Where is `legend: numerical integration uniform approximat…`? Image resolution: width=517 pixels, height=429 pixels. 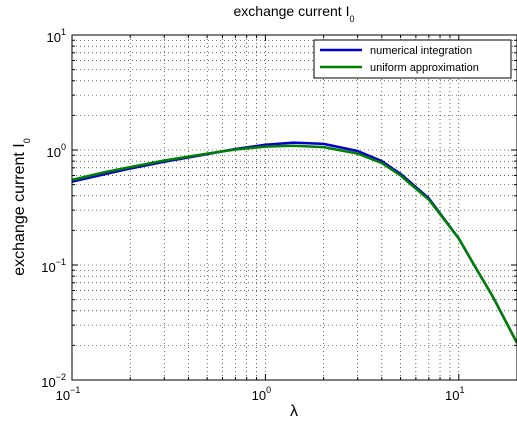
legend: numerical integration uniform approximat… is located at coordinates (412, 59).